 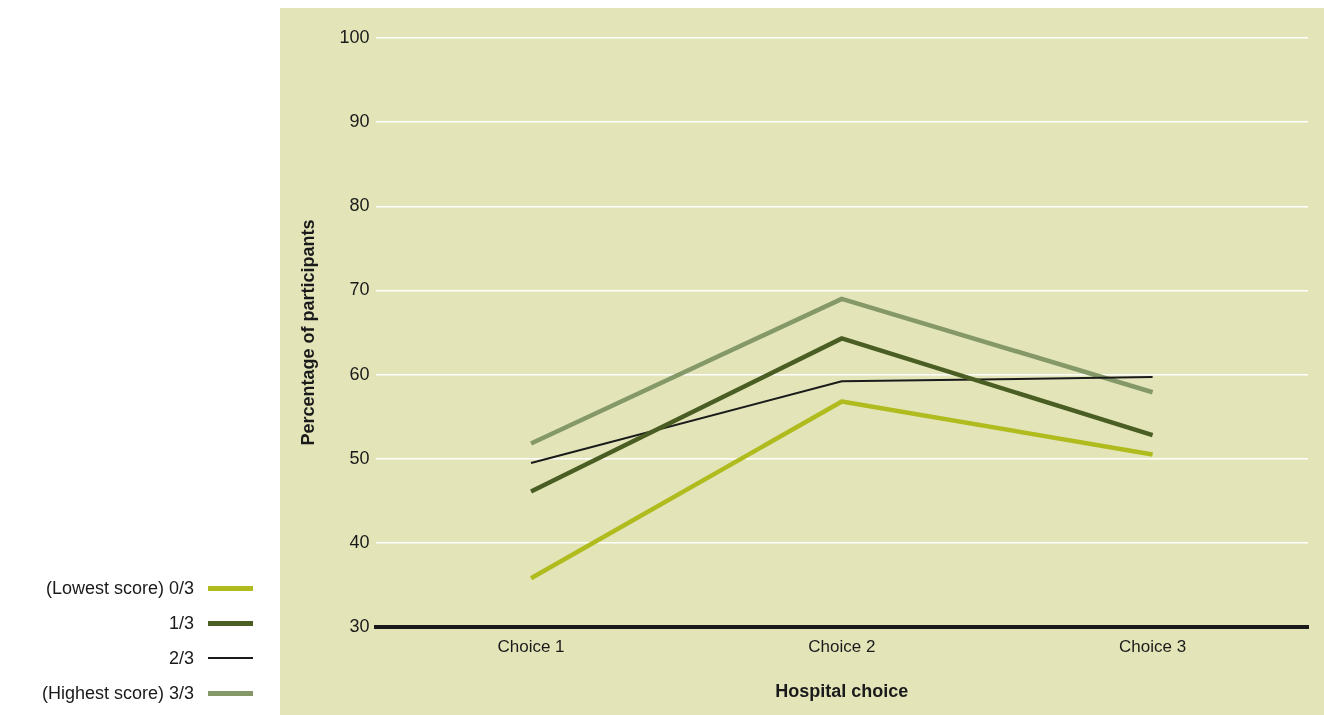 I want to click on y-axis-title: Percentage of participants, so click(x=307, y=332).